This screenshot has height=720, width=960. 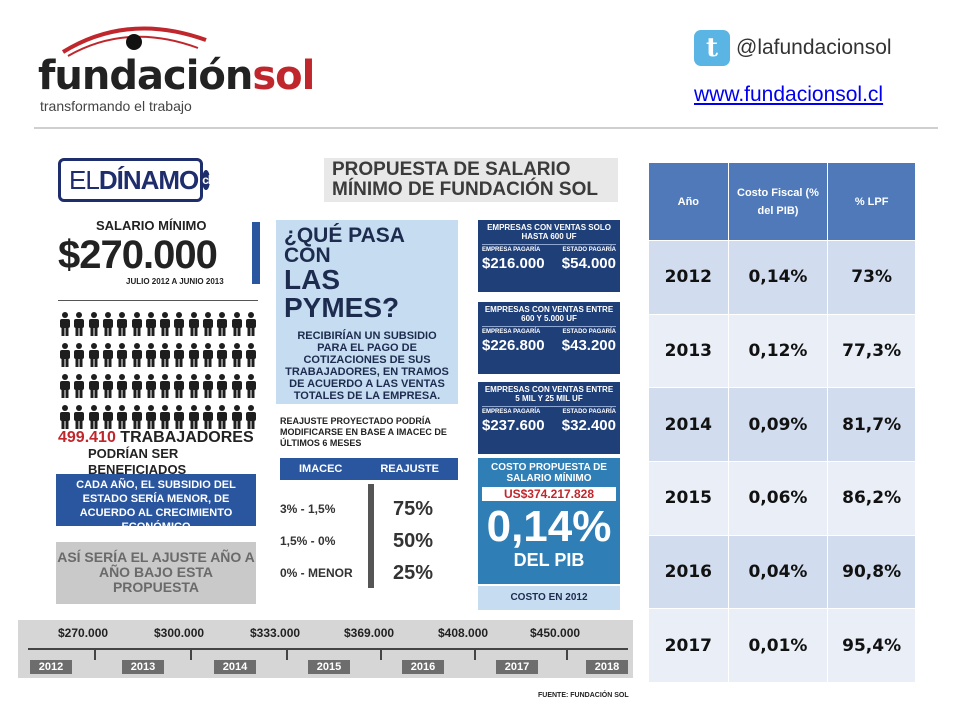 I want to click on timeline-amount: $270.000, so click(x=83, y=633).